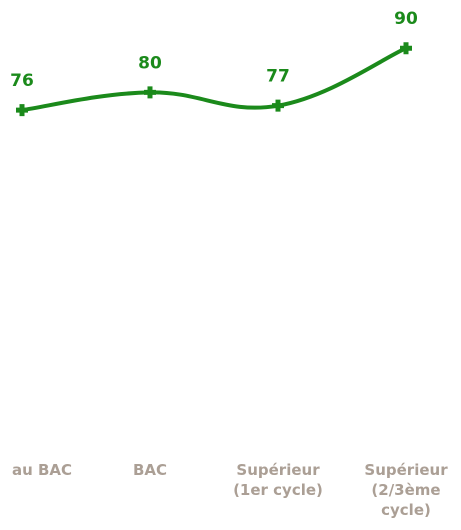 The image size is (461, 530). What do you see at coordinates (214, 79) in the screenshot?
I see `line` at bounding box center [214, 79].